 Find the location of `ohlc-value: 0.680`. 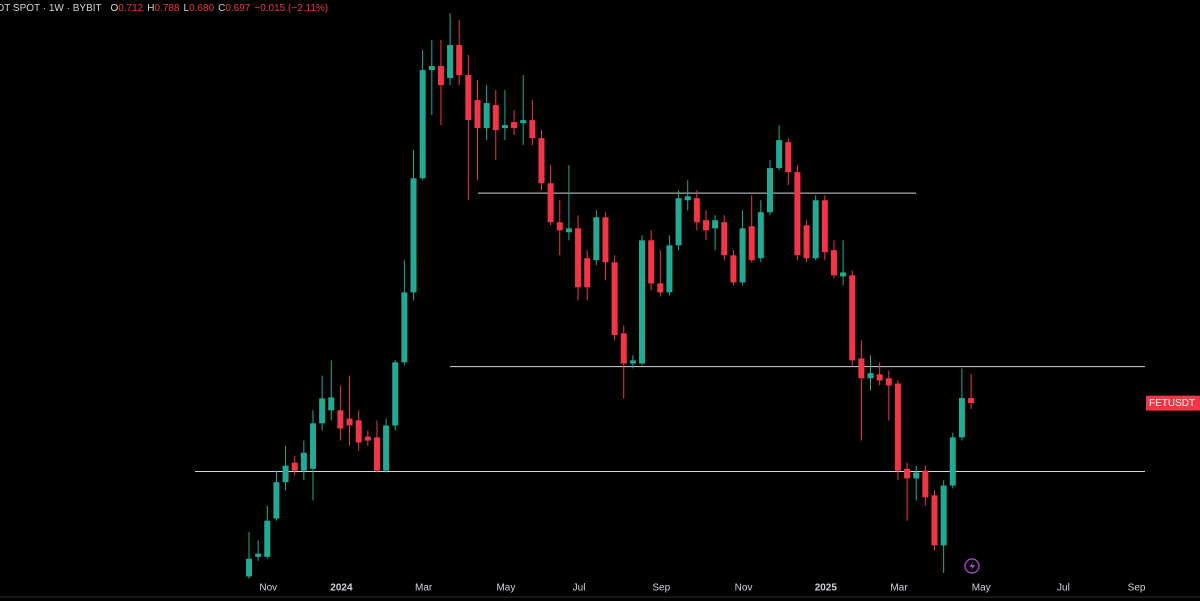

ohlc-value: 0.680 is located at coordinates (202, 8).